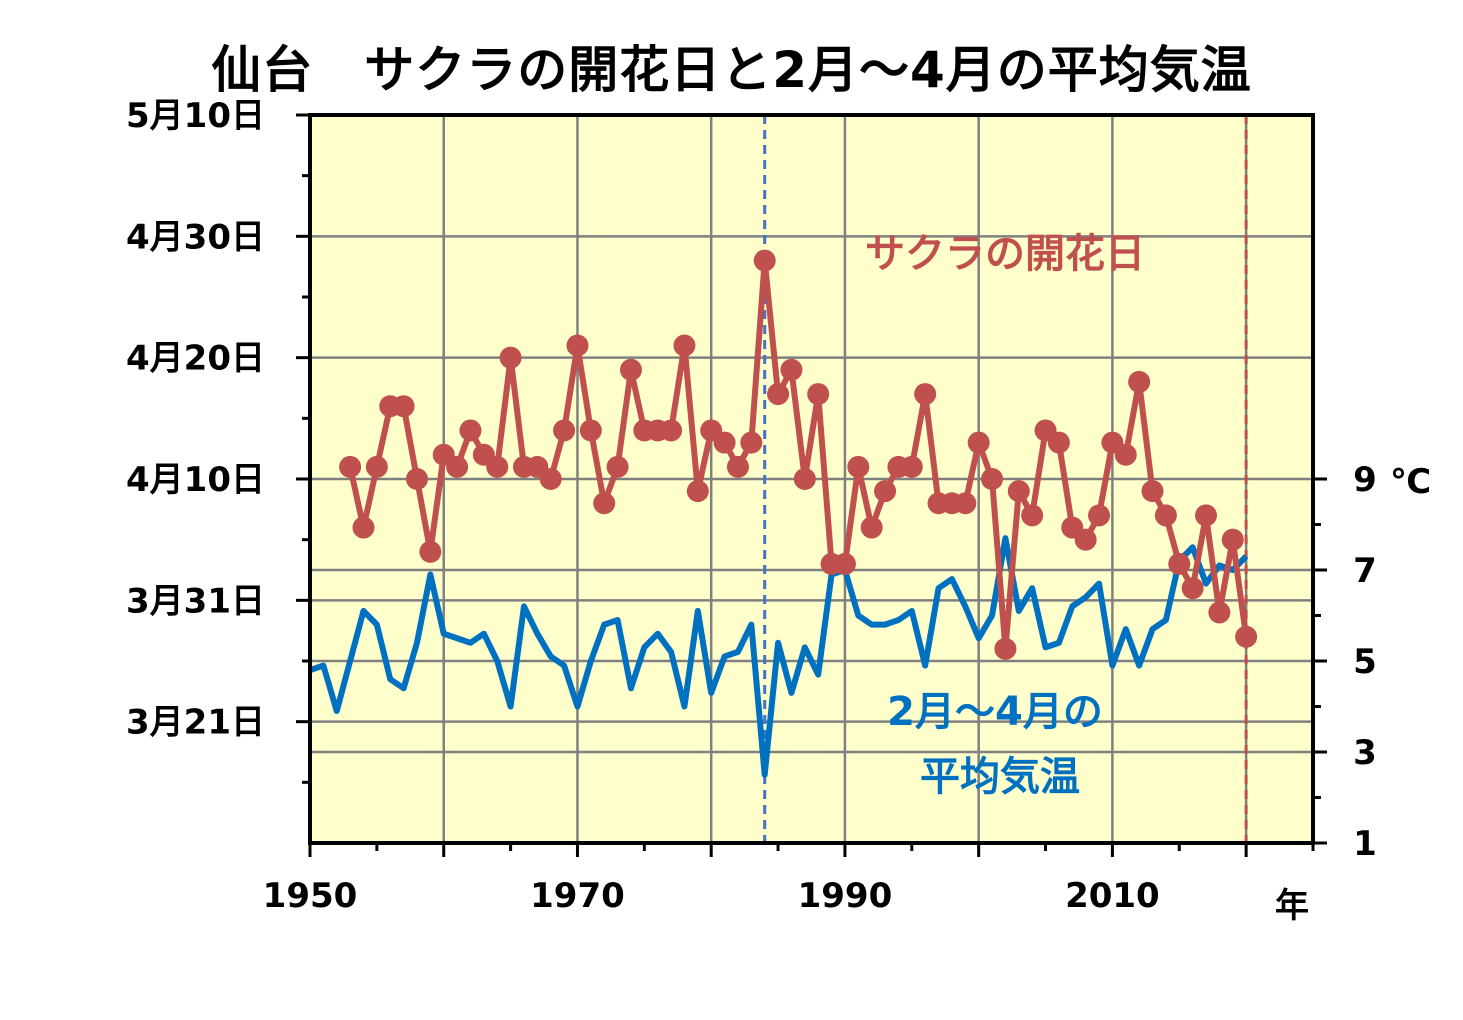 Image resolution: width=1463 pixels, height=1020 pixels. What do you see at coordinates (731, 70) in the screenshot?
I see `chart-title: 仙台 サクラの開花日と2月～4月の平均気温` at bounding box center [731, 70].